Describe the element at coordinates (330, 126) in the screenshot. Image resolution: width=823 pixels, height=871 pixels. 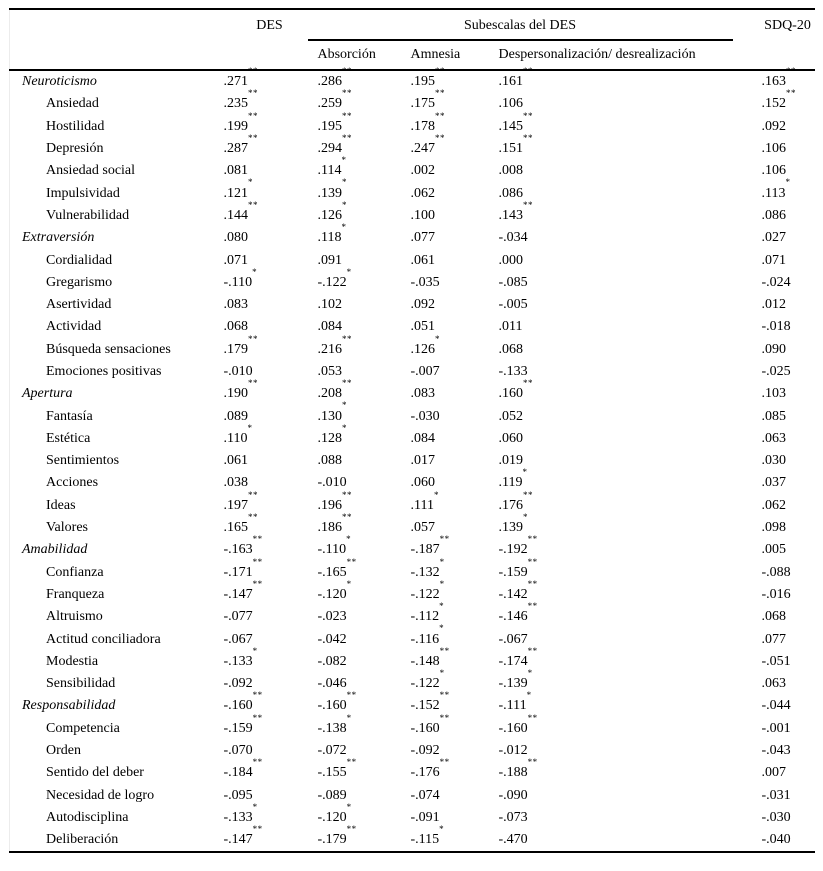
I see `correlation-value: .195` at that location.